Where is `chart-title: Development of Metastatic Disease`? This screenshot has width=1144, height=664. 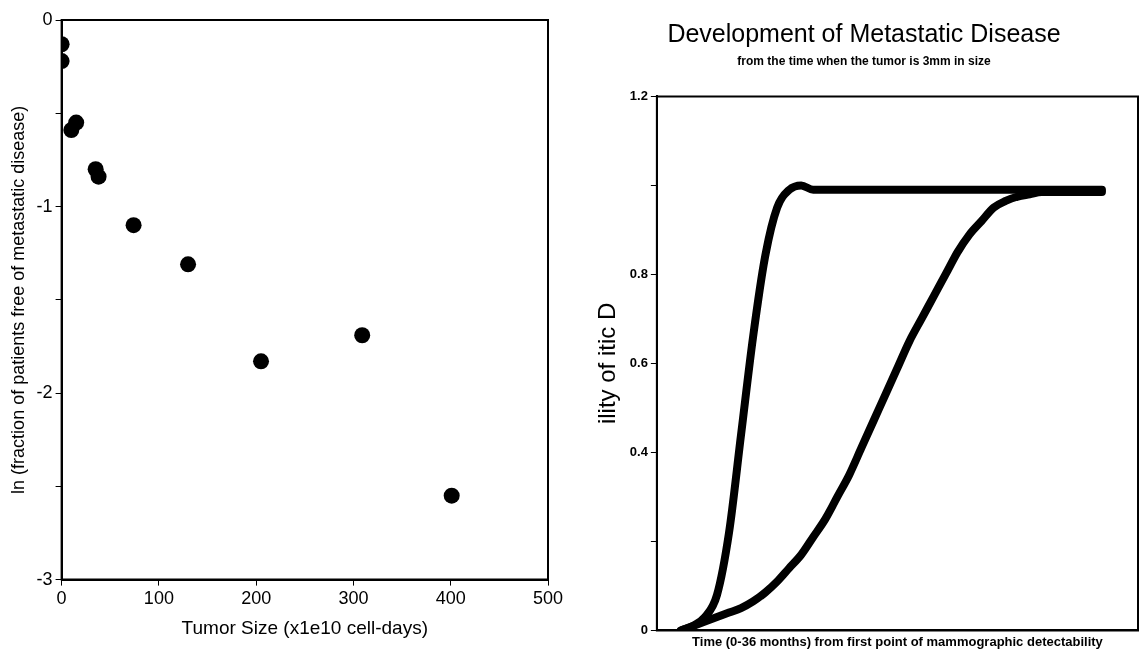 chart-title: Development of Metastatic Disease is located at coordinates (864, 32).